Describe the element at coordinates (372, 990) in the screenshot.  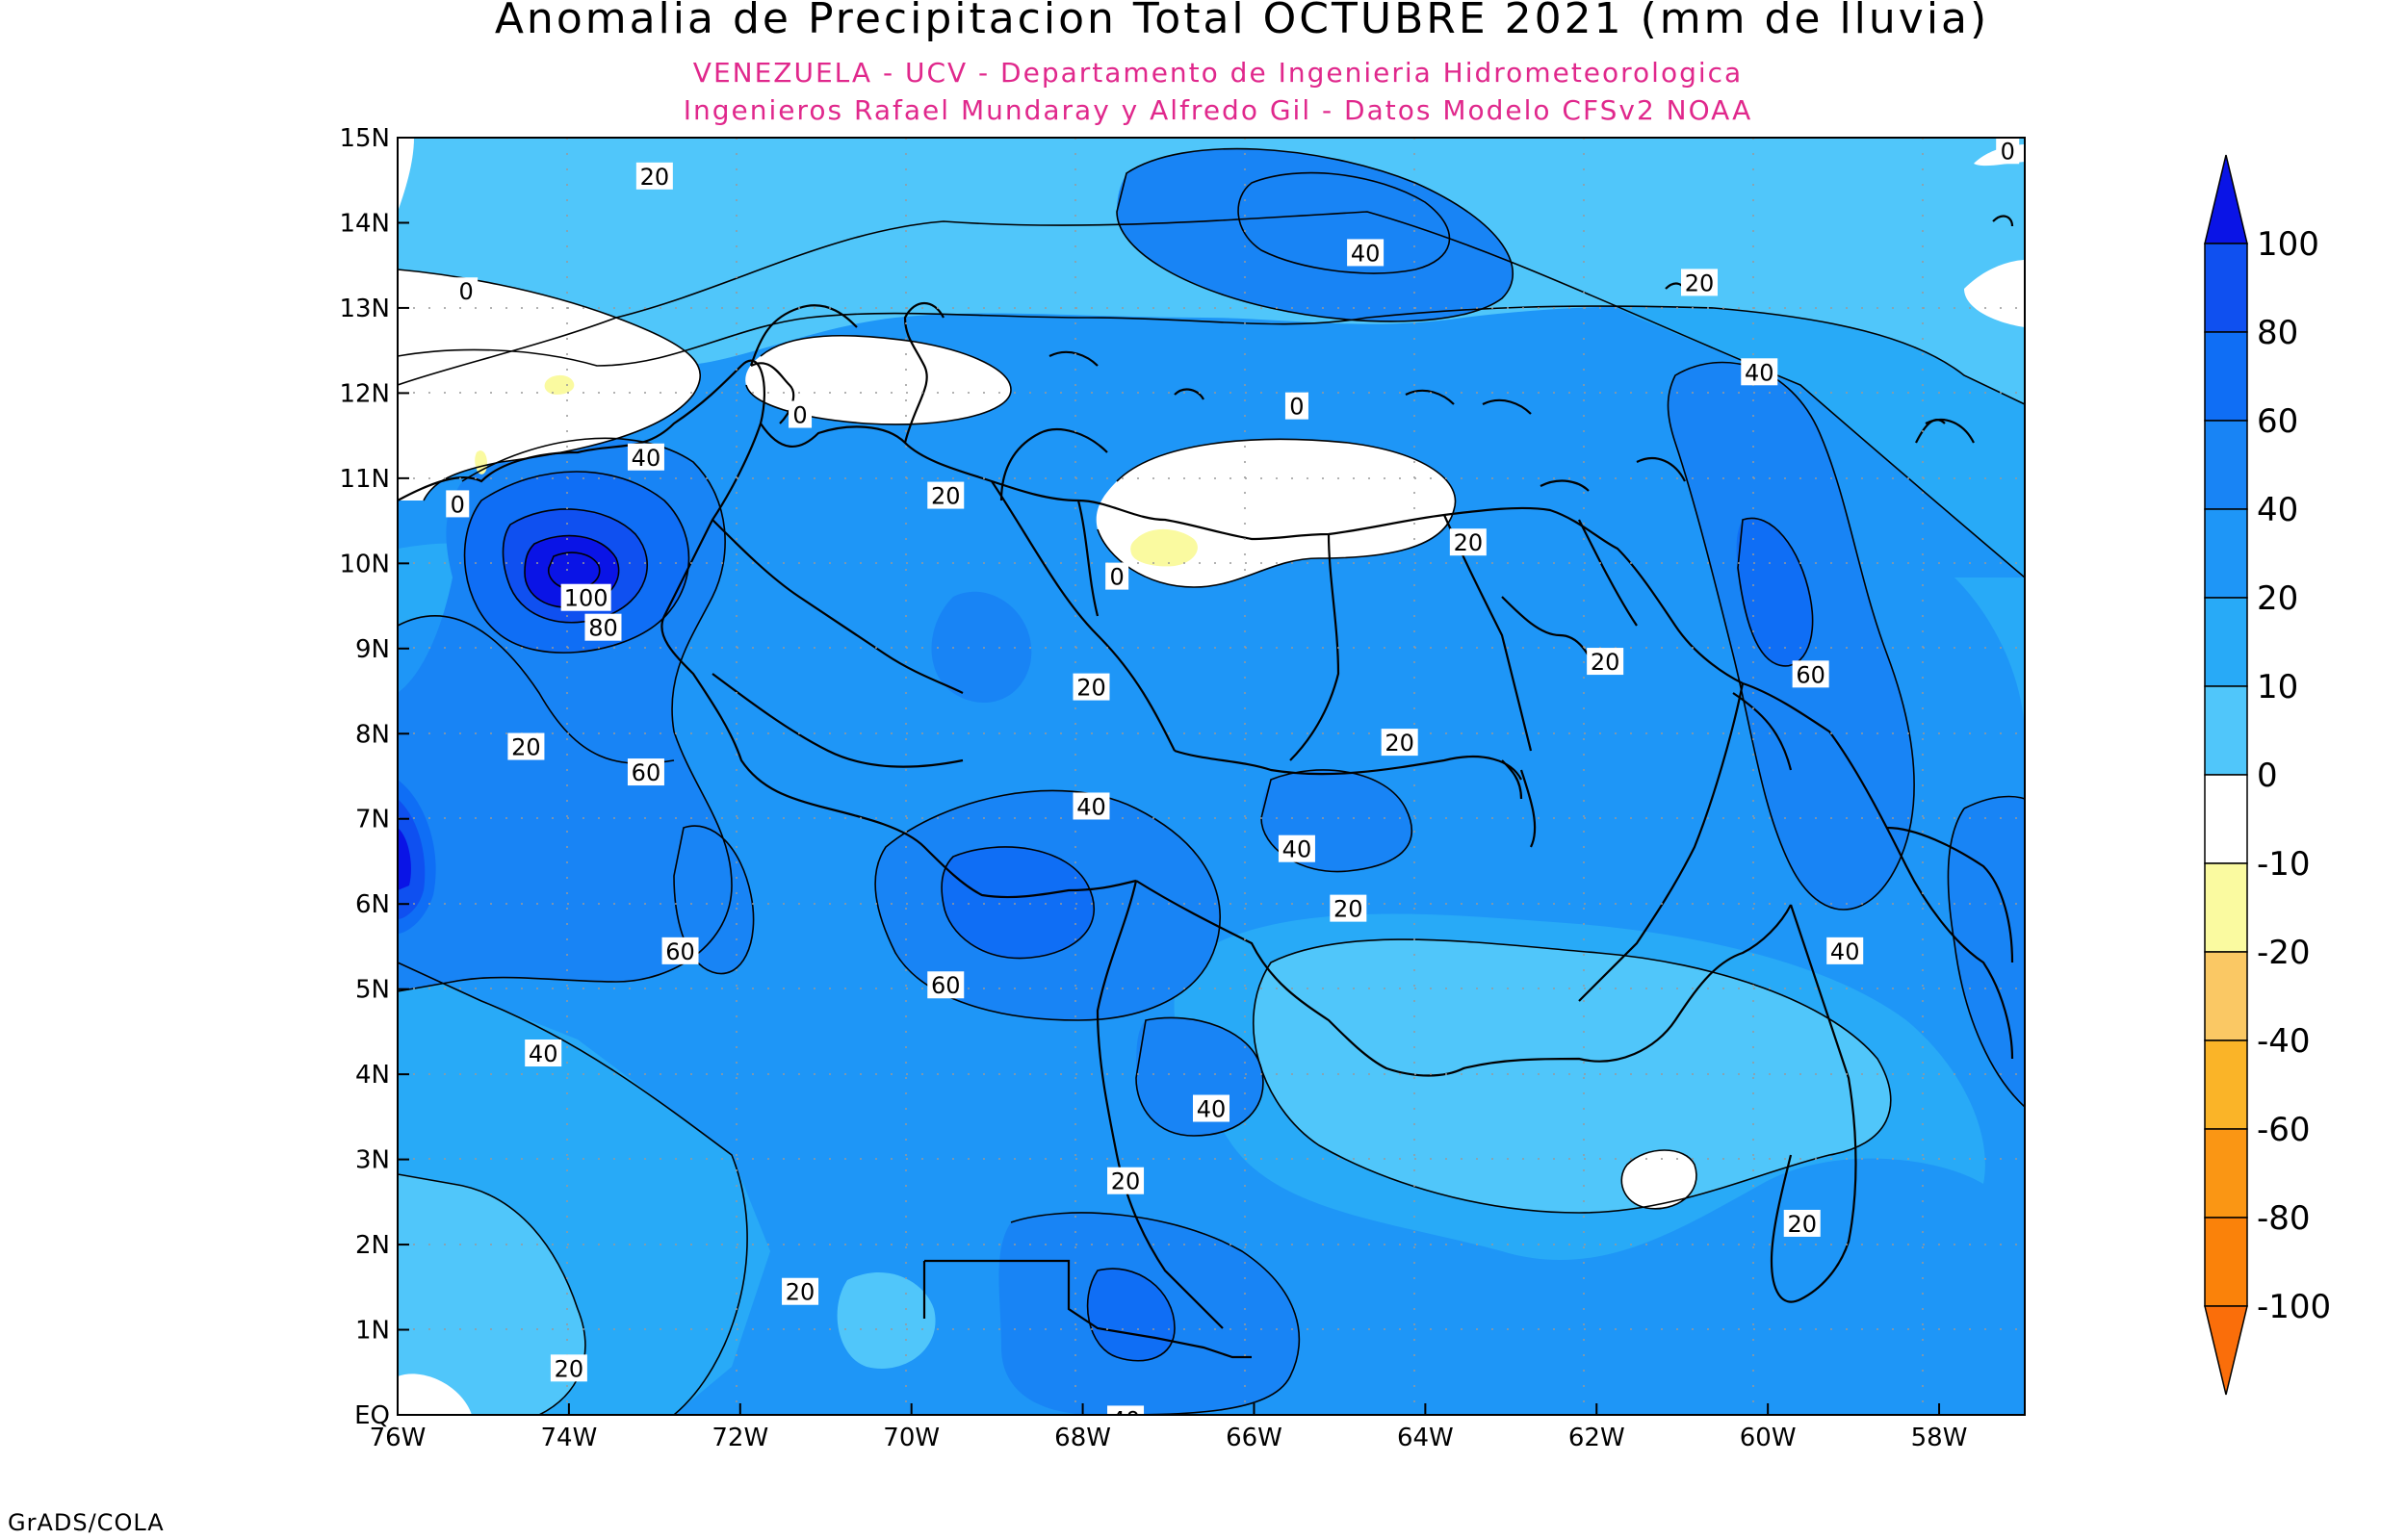
I see `lat-tick-label: 5N` at that location.